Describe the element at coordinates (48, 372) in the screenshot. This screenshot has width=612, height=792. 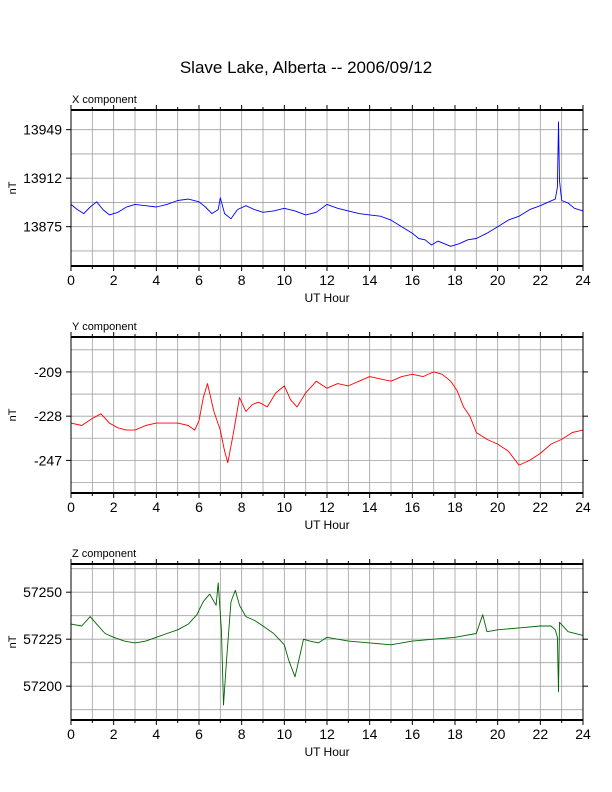
I see `y-tick-label: -209` at that location.